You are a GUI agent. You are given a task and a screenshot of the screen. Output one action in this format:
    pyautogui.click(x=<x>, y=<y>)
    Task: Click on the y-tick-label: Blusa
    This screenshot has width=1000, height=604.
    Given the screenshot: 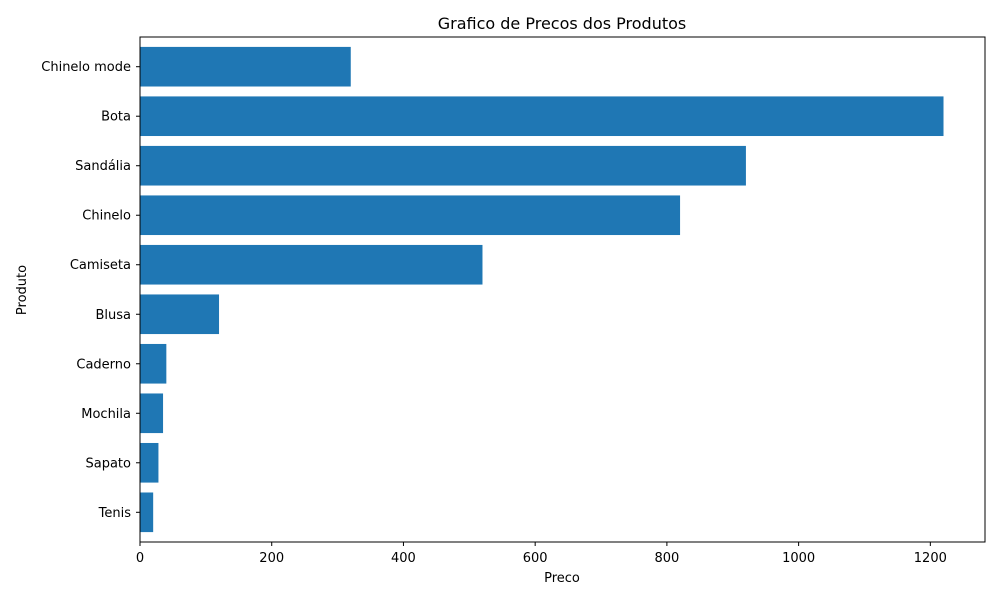 What is the action you would take?
    pyautogui.click(x=113, y=315)
    